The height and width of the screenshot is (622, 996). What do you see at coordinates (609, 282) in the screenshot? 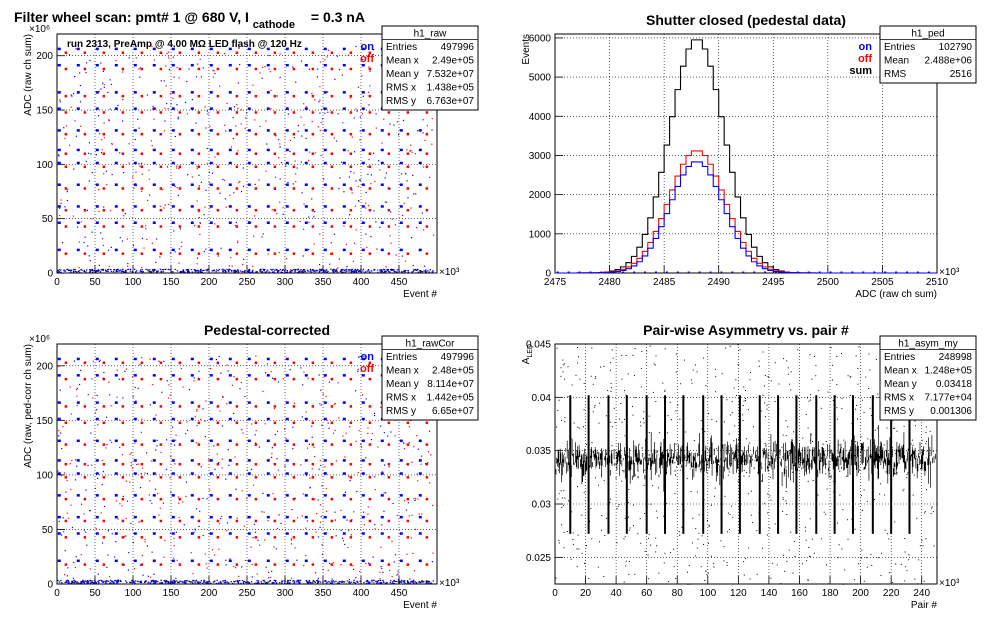
I see `x-tick-label: 2480` at bounding box center [609, 282].